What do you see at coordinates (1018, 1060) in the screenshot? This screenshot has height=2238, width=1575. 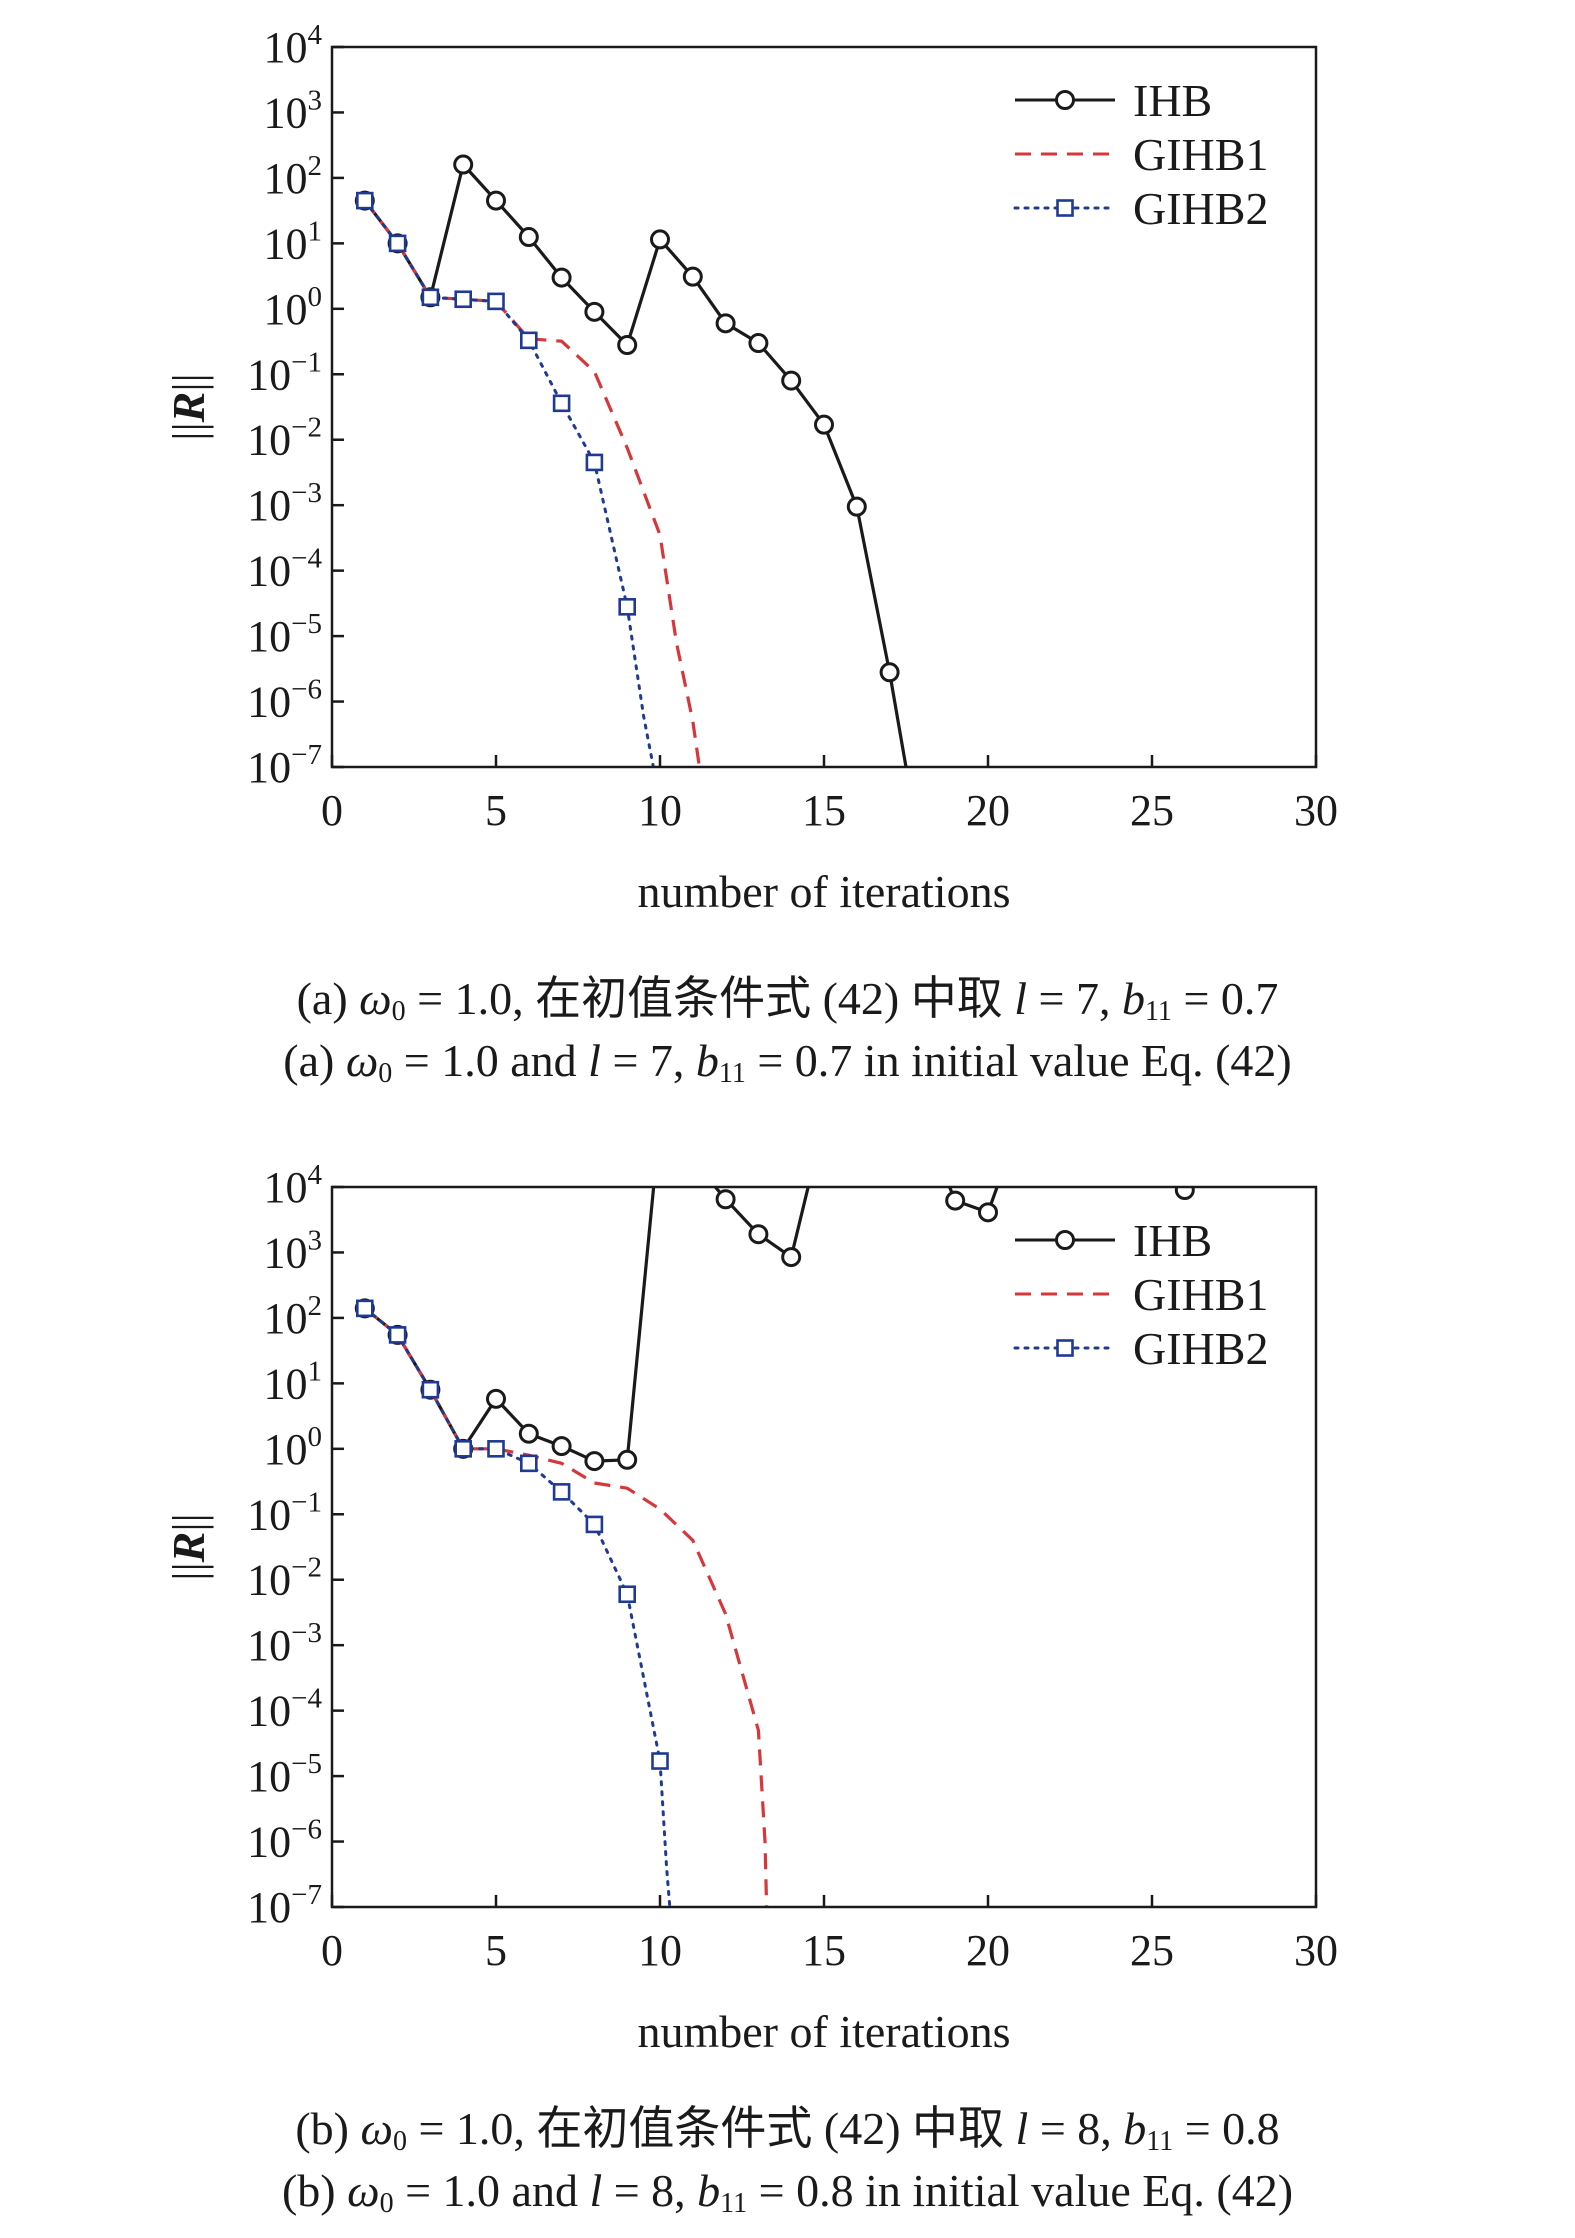 I see `caption-text: = 0.7 in initial value Eq. (42)` at bounding box center [1018, 1060].